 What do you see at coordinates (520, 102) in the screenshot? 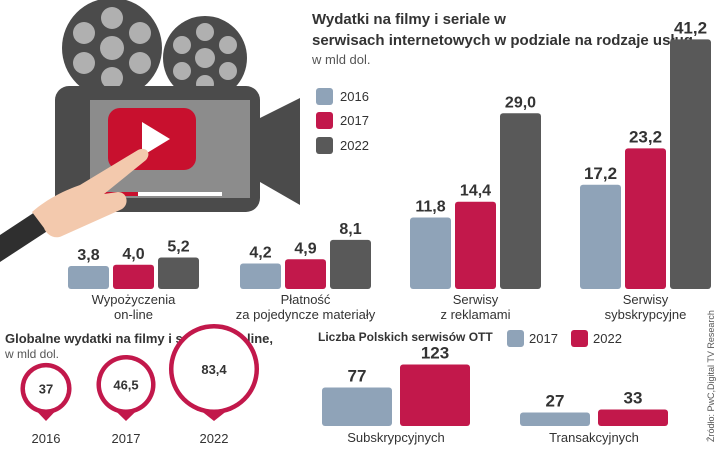
I see `bar-value-label: 29,0` at bounding box center [520, 102].